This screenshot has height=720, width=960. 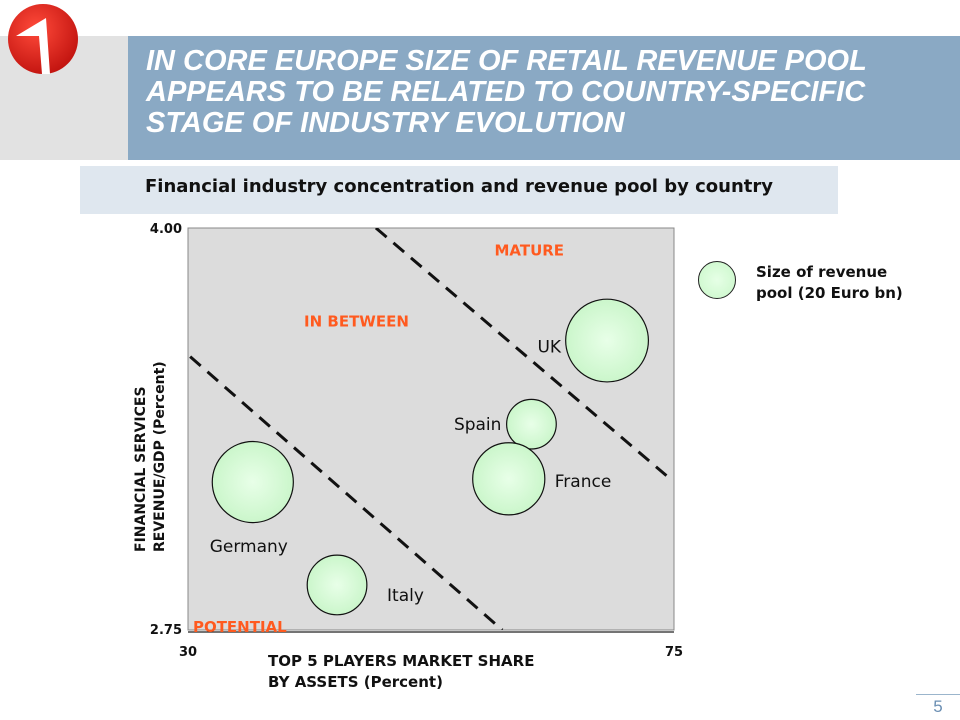 I want to click on legend-bubble, so click(x=717, y=280).